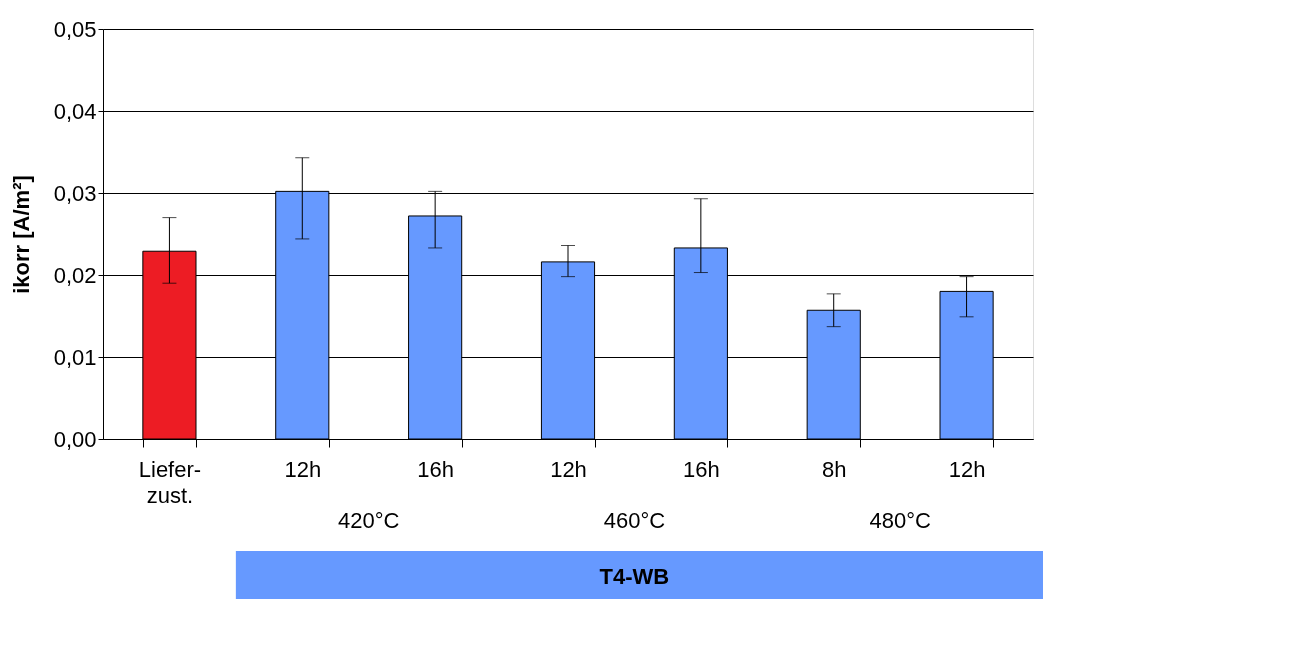 Image resolution: width=1302 pixels, height=672 pixels. Describe the element at coordinates (75, 29) in the screenshot. I see `y-tick-label: 0,05` at that location.